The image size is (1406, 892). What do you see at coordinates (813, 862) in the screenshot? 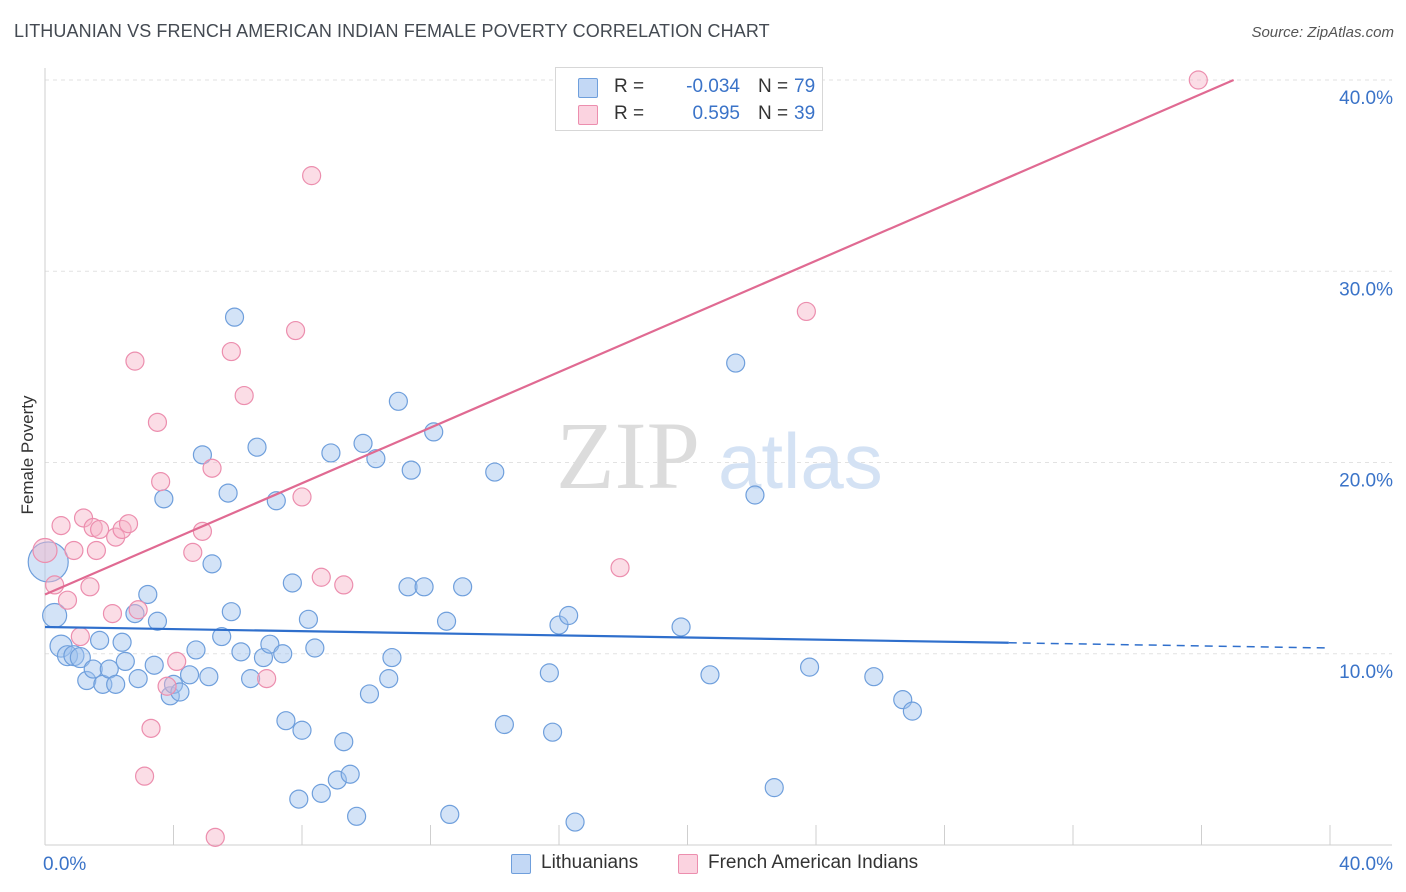
I see `bottom-legend-label-french-american-indians: French American Indians` at bounding box center [813, 862].